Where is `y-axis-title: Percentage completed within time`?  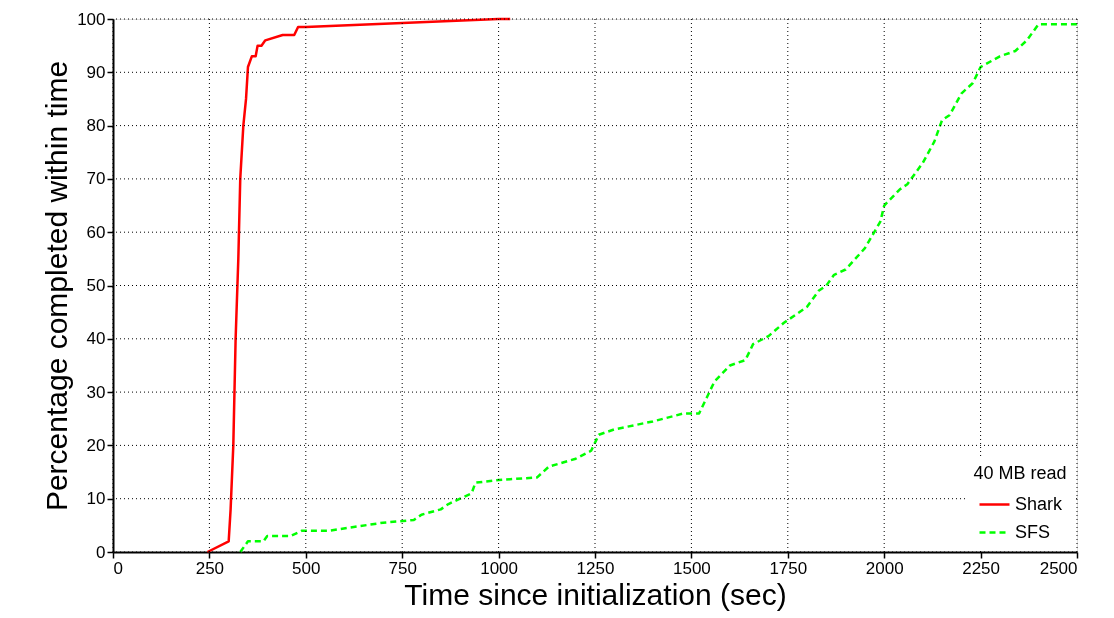 y-axis-title: Percentage completed within time is located at coordinates (57, 286).